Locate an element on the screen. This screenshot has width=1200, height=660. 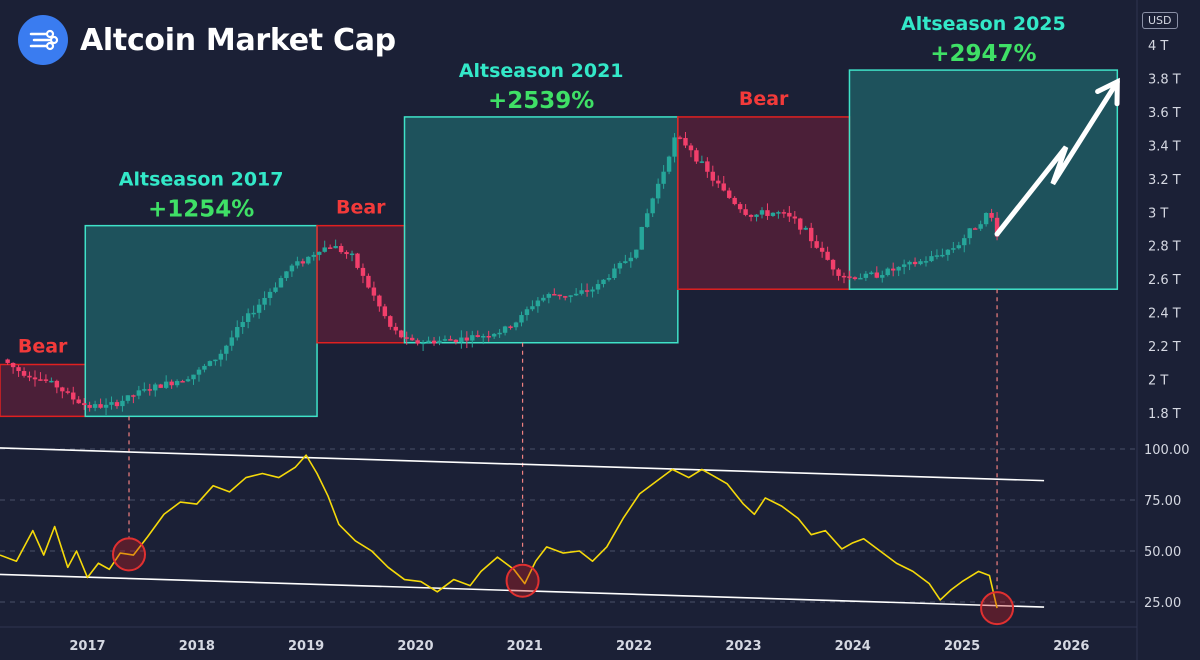
price-tick-label: 1.8 T is located at coordinates (1164, 414).